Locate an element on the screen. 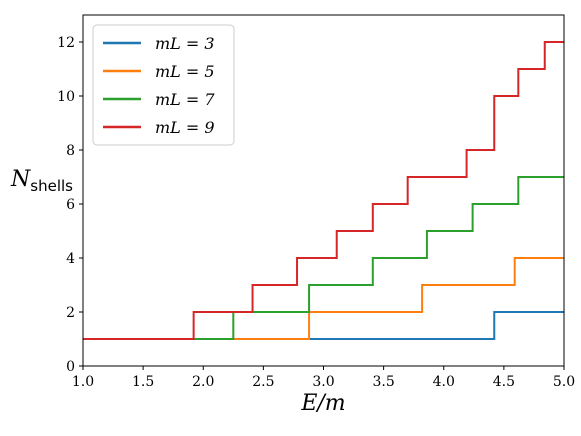  y-axis-label-main: N is located at coordinates (20, 179).